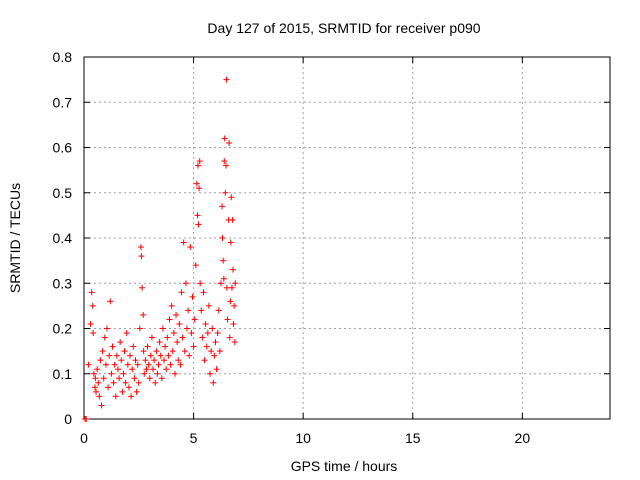 This screenshot has height=480, width=640. Describe the element at coordinates (303, 438) in the screenshot. I see `x-tick-label: 10` at that location.